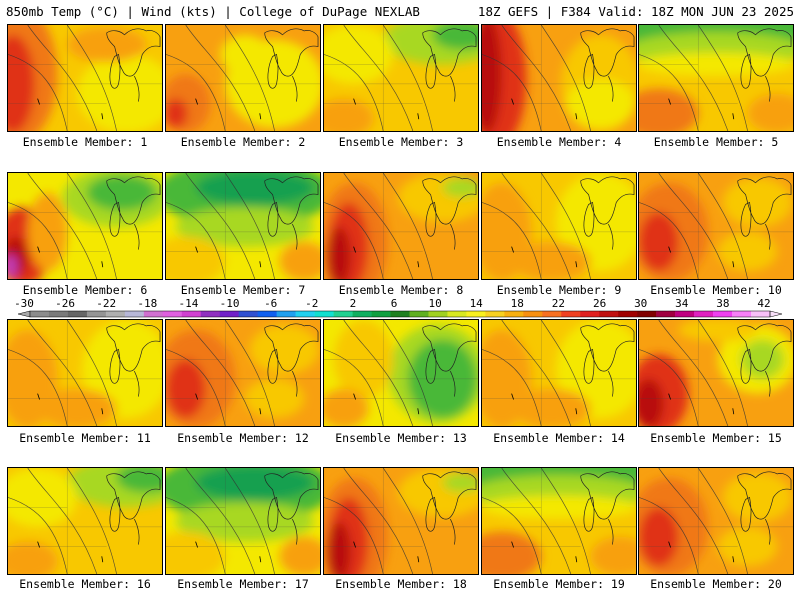  Describe the element at coordinates (477, 303) in the screenshot. I see `colorbar-tick-label: 14` at that location.